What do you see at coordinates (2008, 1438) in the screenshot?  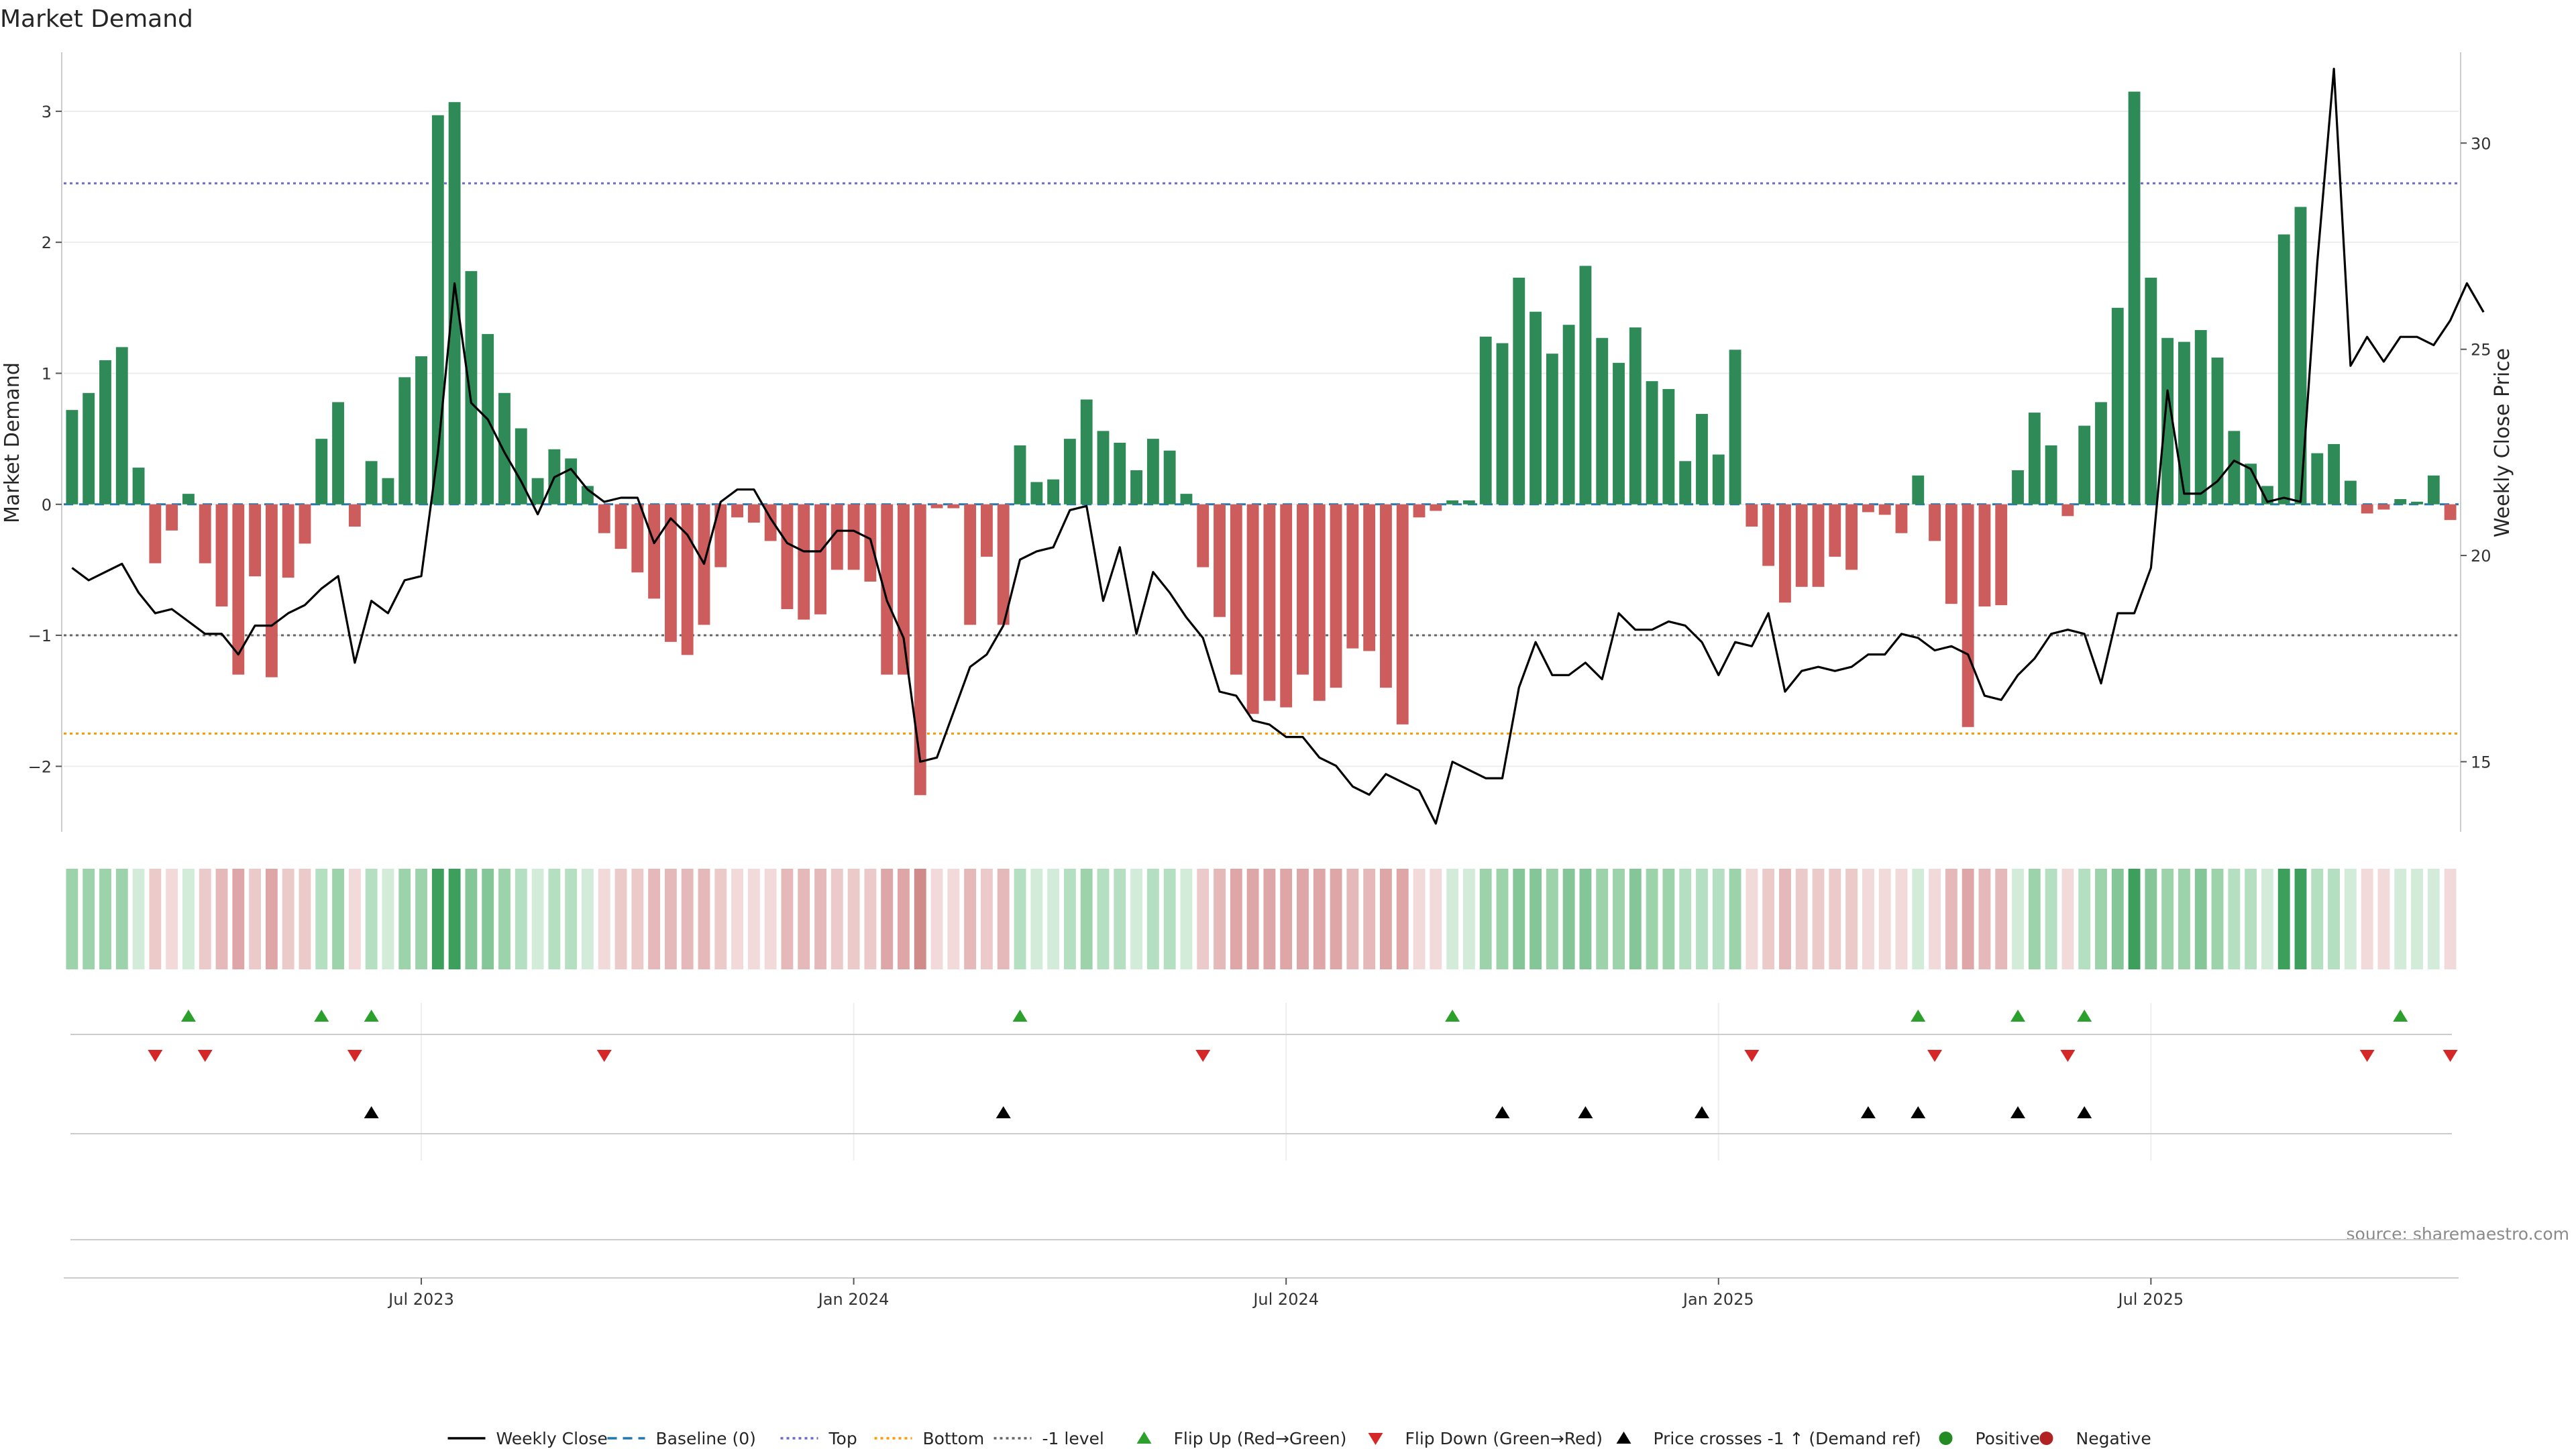 I see `legend-label: Positive` at bounding box center [2008, 1438].